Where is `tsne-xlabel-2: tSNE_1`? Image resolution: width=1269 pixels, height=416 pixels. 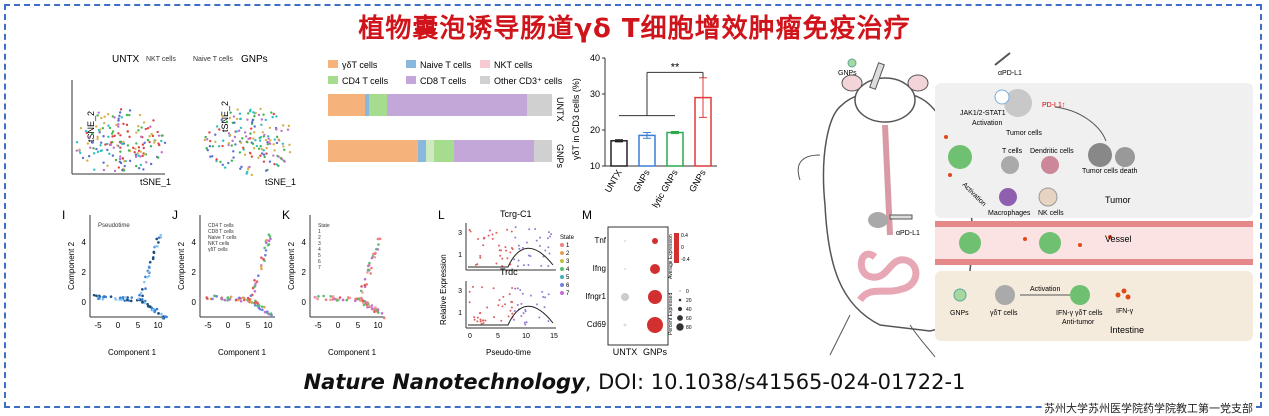 tsne-xlabel-2: tSNE_1 is located at coordinates (280, 182).